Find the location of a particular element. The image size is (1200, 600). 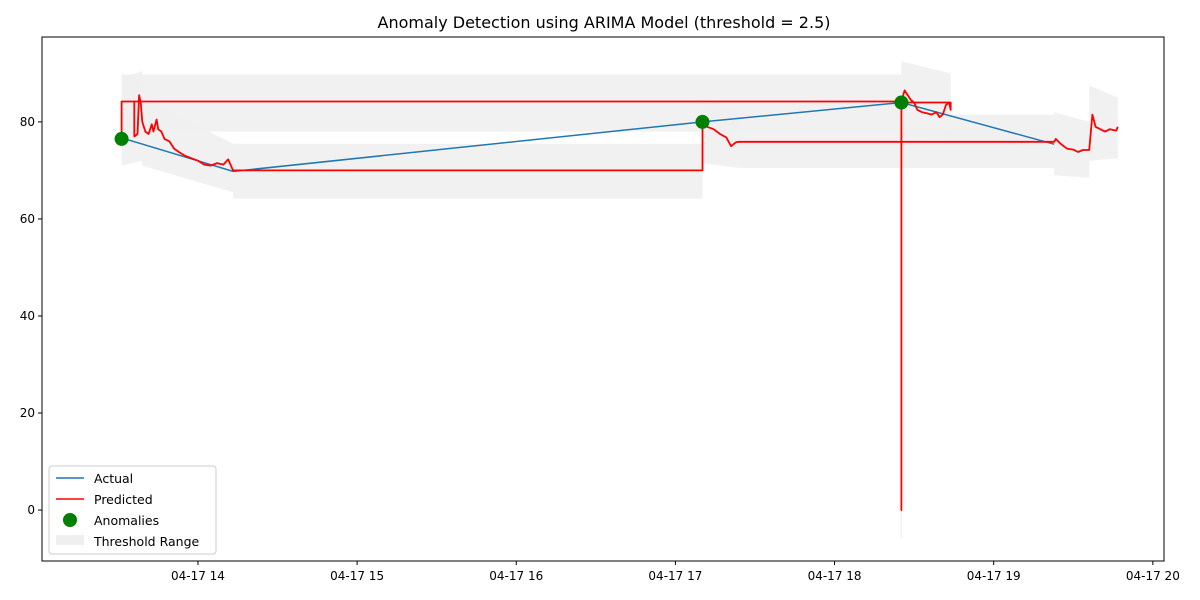

legend-predicted-label: Predicted is located at coordinates (123, 499).